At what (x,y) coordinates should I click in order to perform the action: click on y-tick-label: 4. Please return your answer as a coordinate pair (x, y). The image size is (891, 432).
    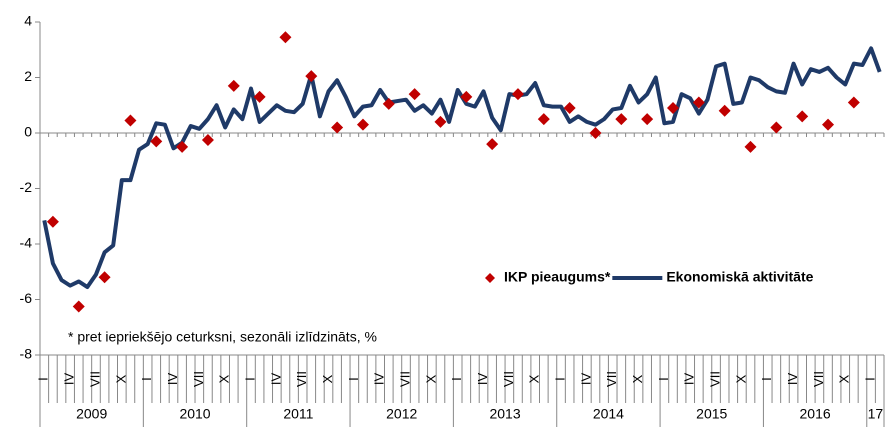
    Looking at the image, I should click on (28, 21).